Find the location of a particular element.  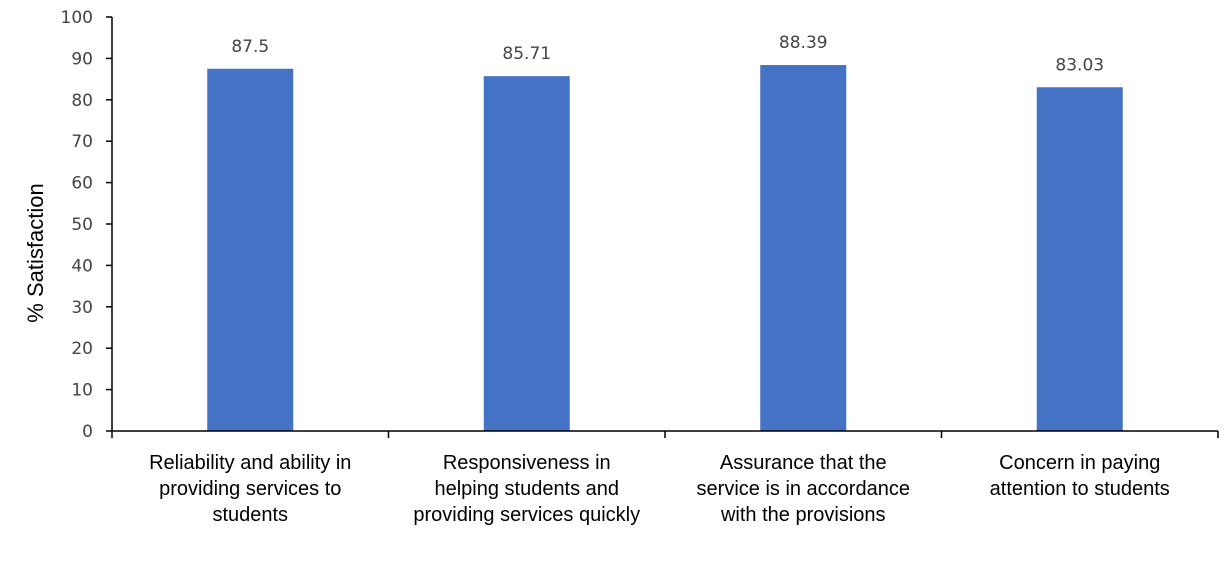

y-axis: 0 10 20 30 40 50 60 70 80 90 100 is located at coordinates (87, 225).